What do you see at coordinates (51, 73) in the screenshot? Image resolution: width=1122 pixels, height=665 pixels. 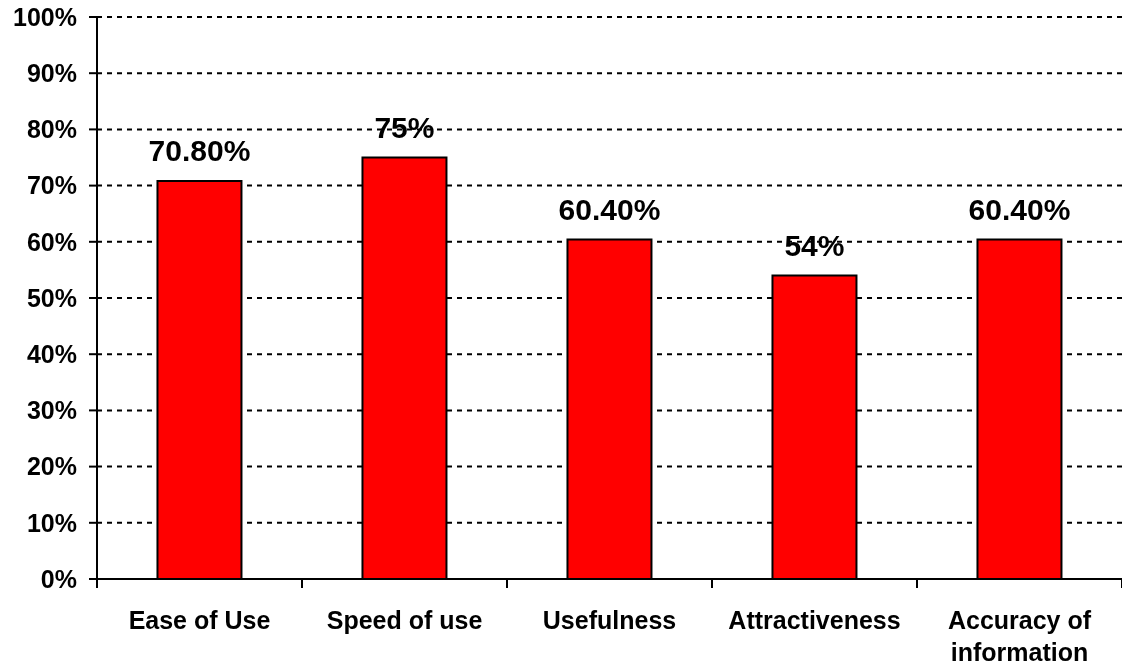 I see `y-tick-label: 90%` at bounding box center [51, 73].